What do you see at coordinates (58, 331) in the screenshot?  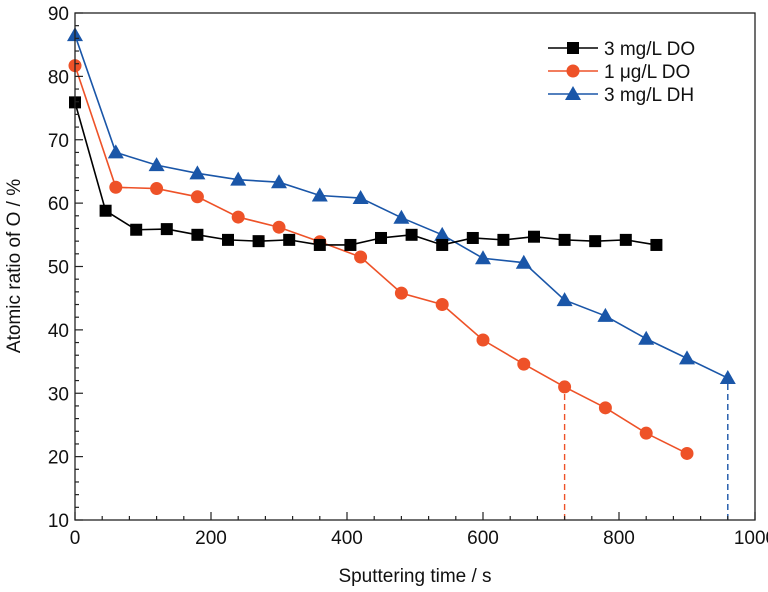 I see `y-tick-label: 40` at bounding box center [58, 331].